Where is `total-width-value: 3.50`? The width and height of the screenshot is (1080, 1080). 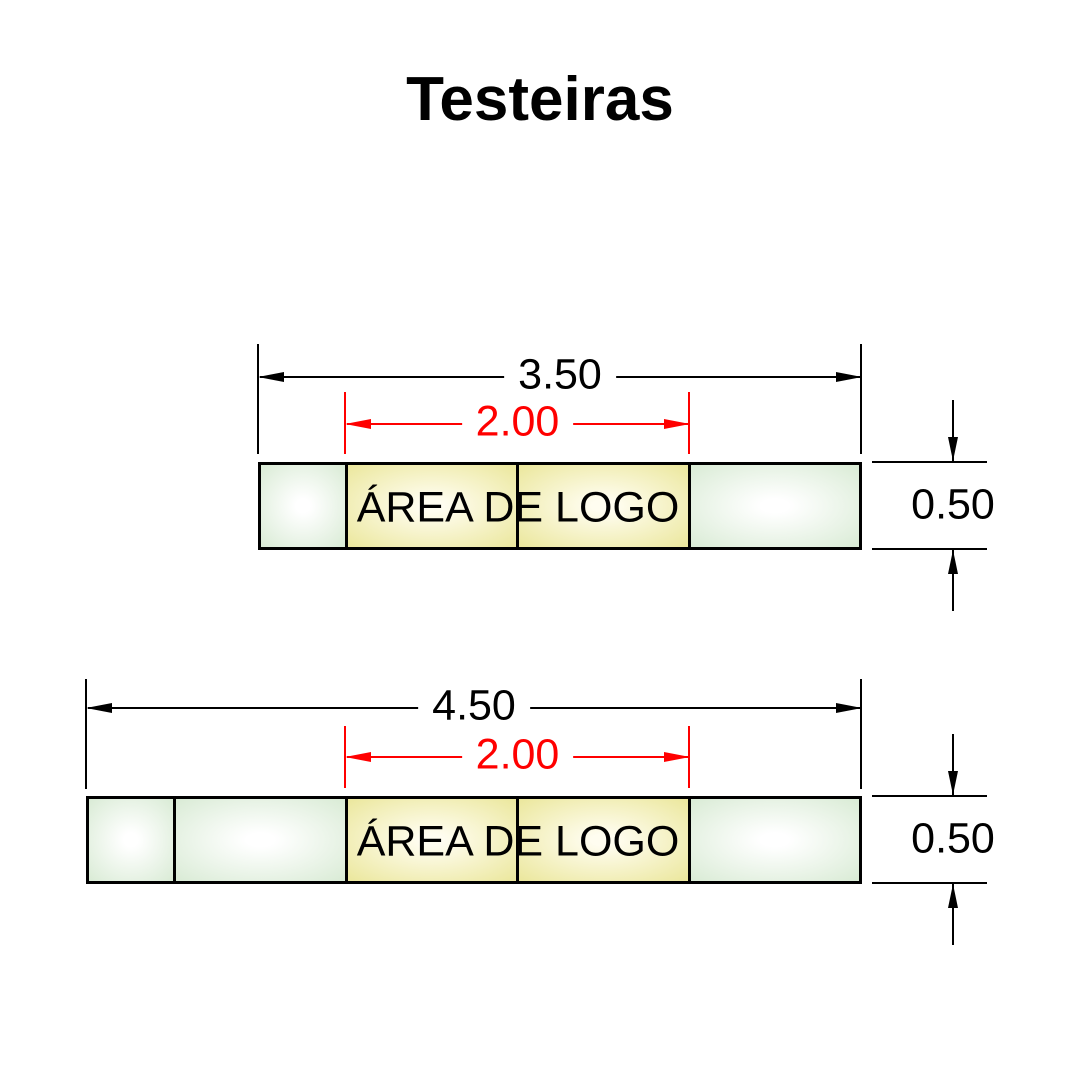
total-width-value: 3.50 is located at coordinates (560, 375).